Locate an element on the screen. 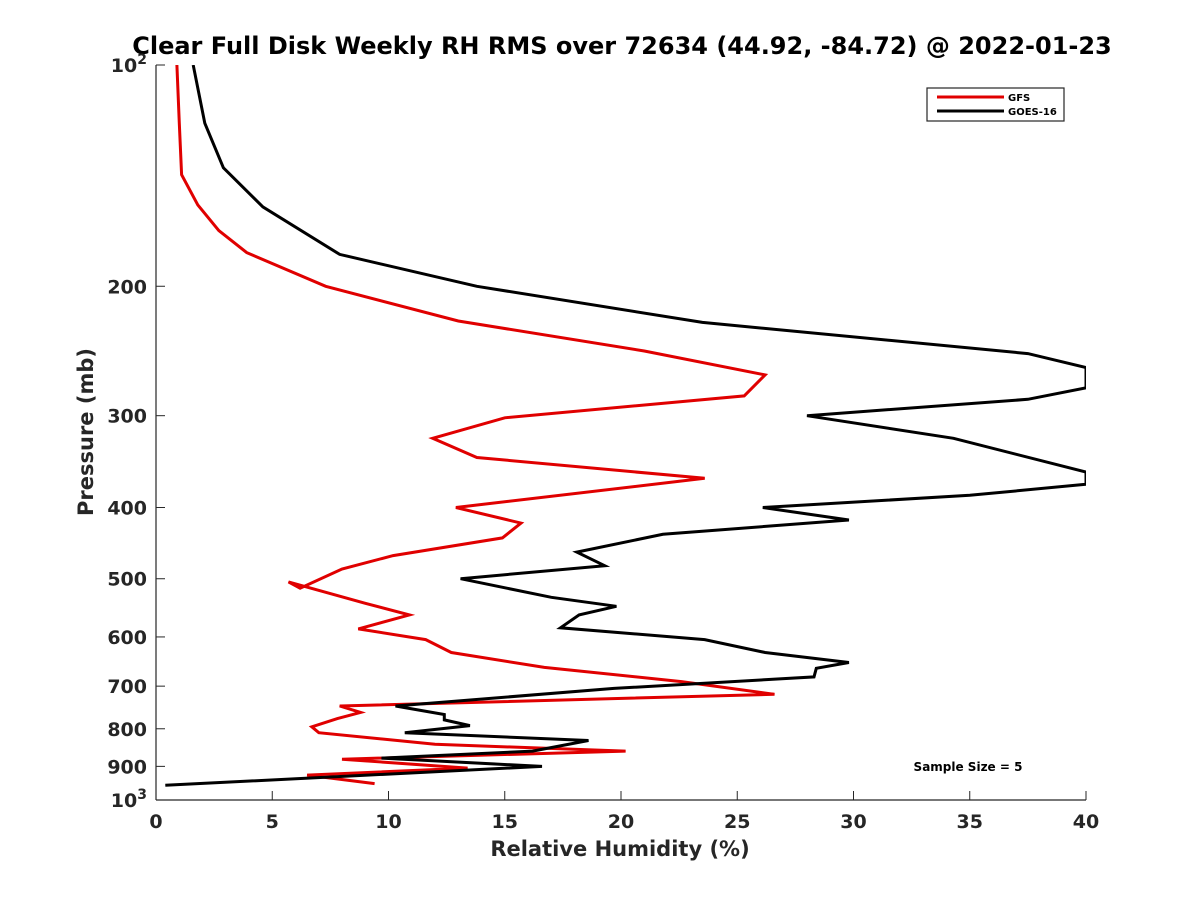  y-axis-label: Pressure (mb) is located at coordinates (86, 432).